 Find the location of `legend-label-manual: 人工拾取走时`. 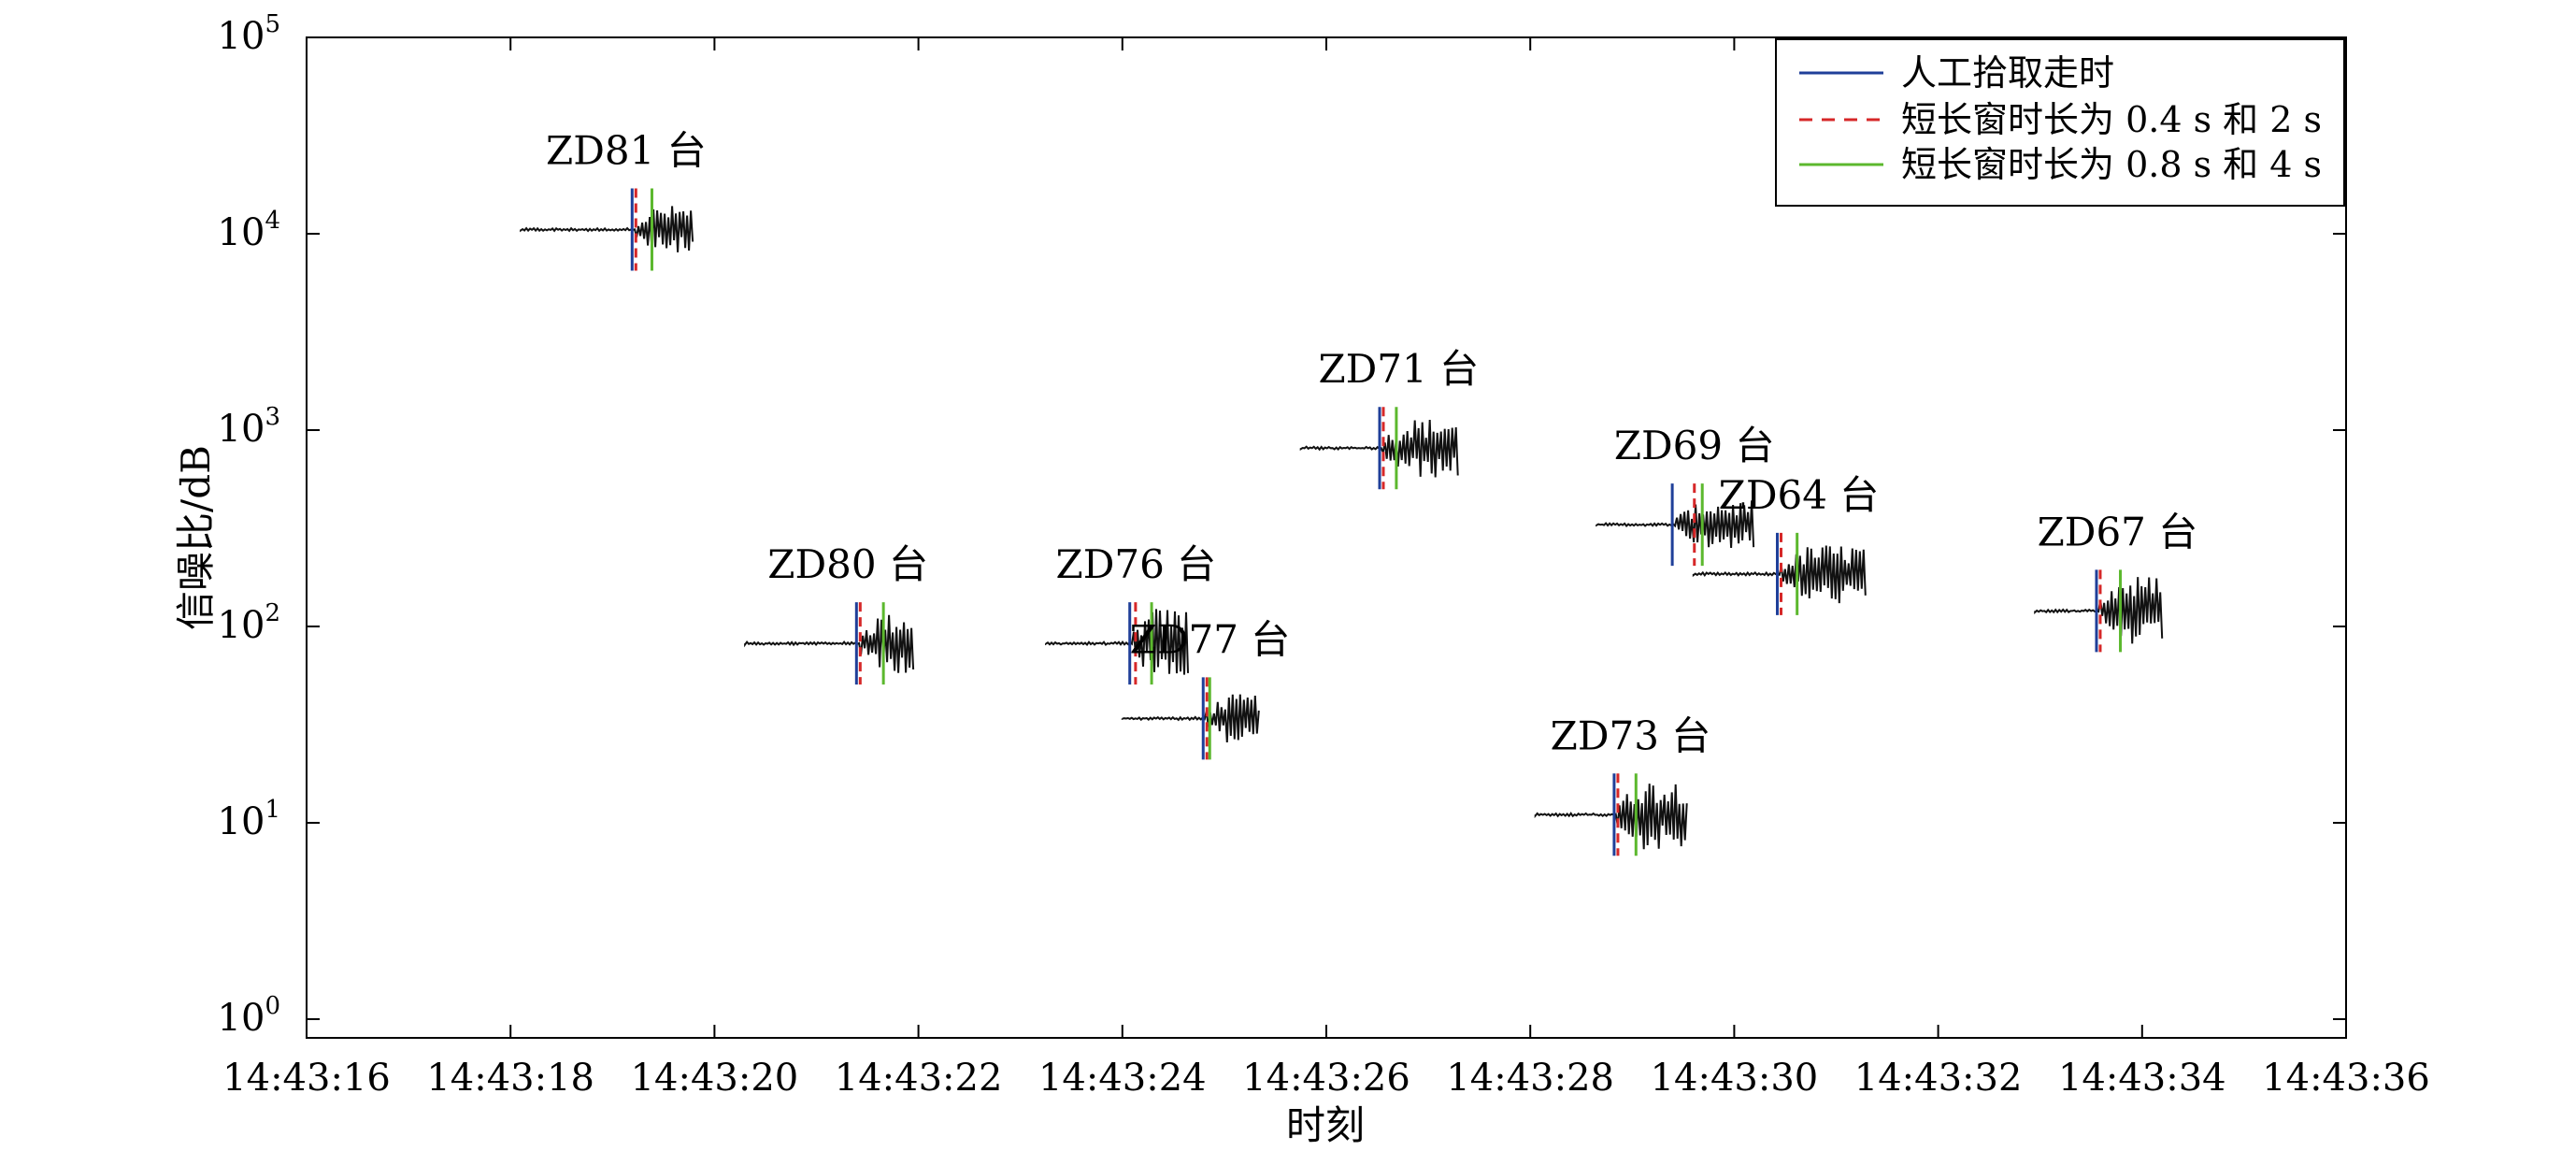

legend-label-manual: 人工拾取走时 is located at coordinates (2008, 73).